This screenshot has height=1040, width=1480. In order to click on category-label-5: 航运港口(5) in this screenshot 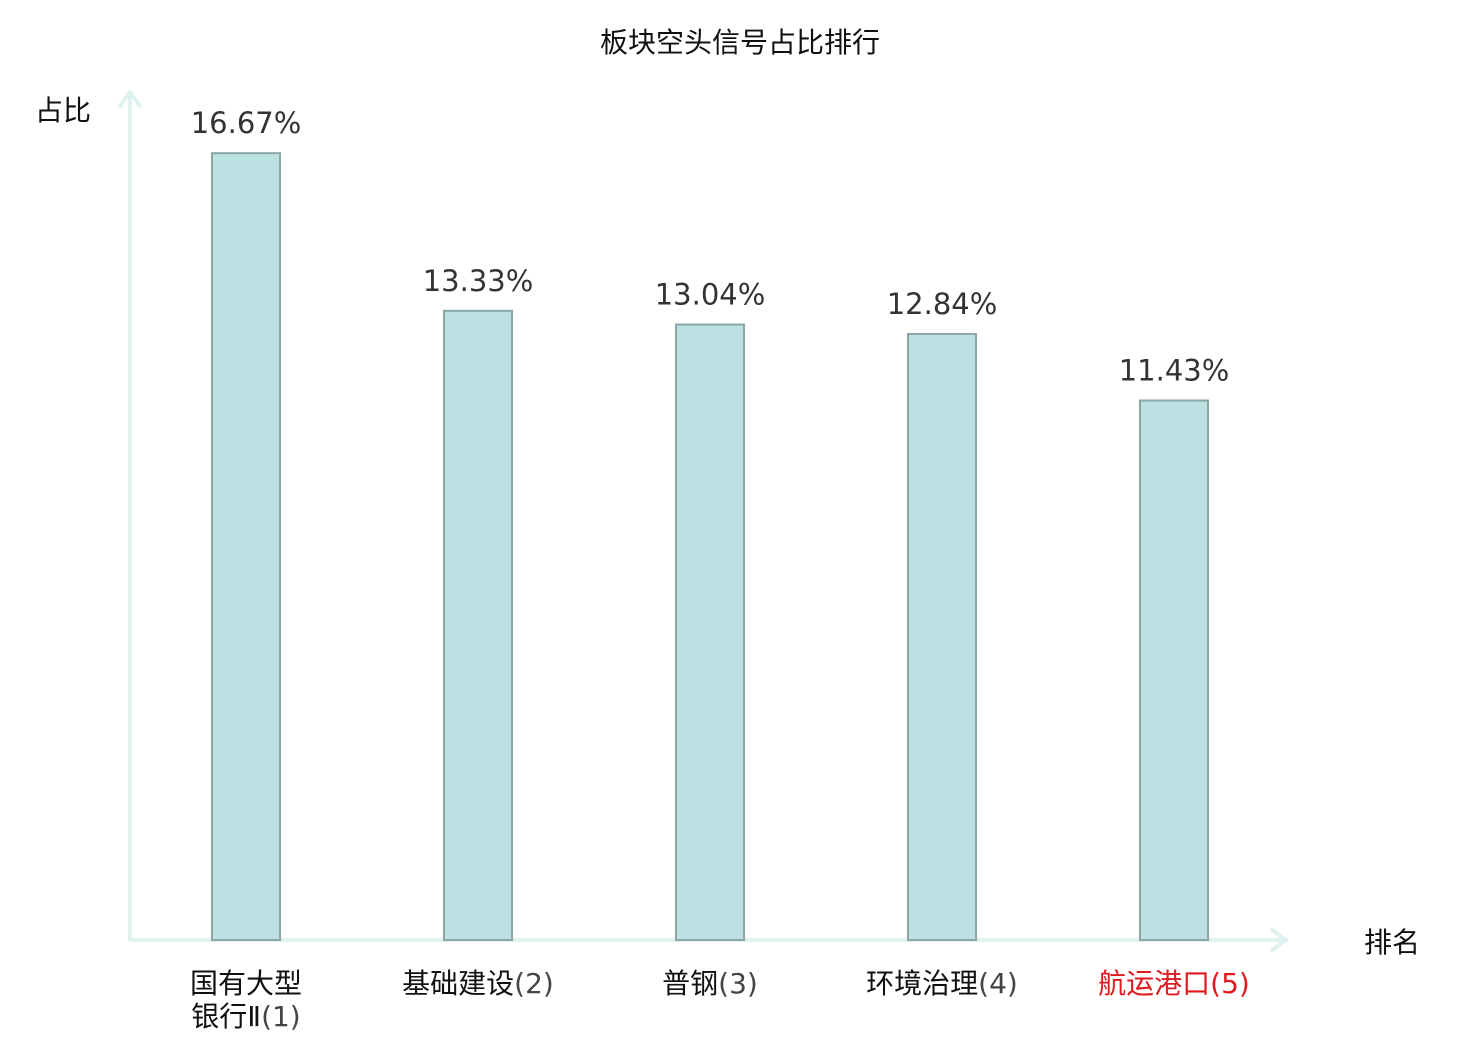, I will do `click(1174, 983)`.